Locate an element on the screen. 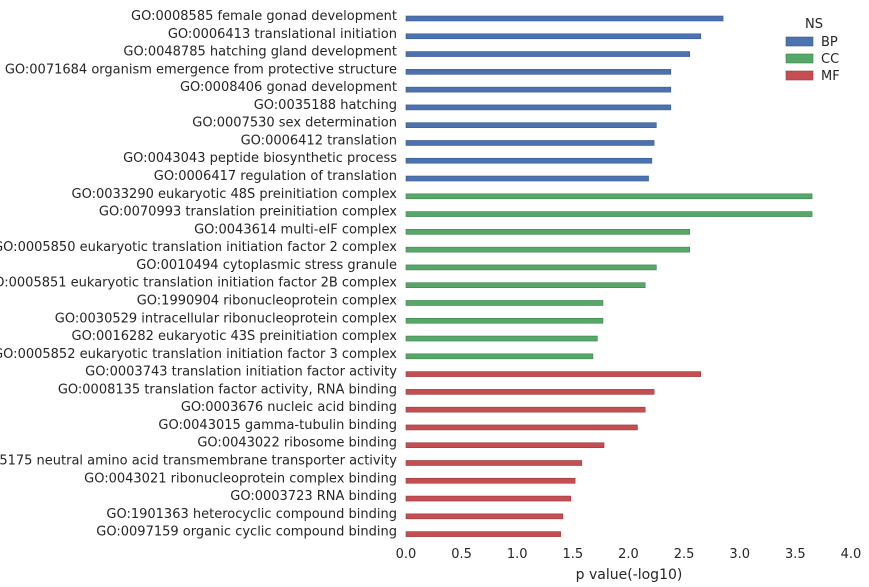 The width and height of the screenshot is (869, 587). category-label: GO:0008406 gonad development is located at coordinates (288, 87).